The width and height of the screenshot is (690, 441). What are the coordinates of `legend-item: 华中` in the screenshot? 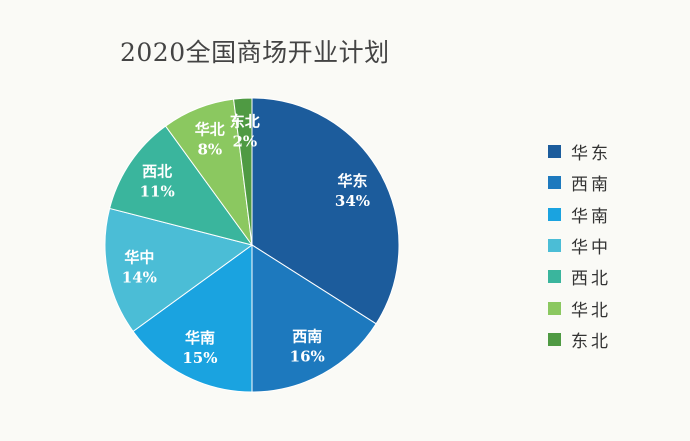 It's located at (579, 245).